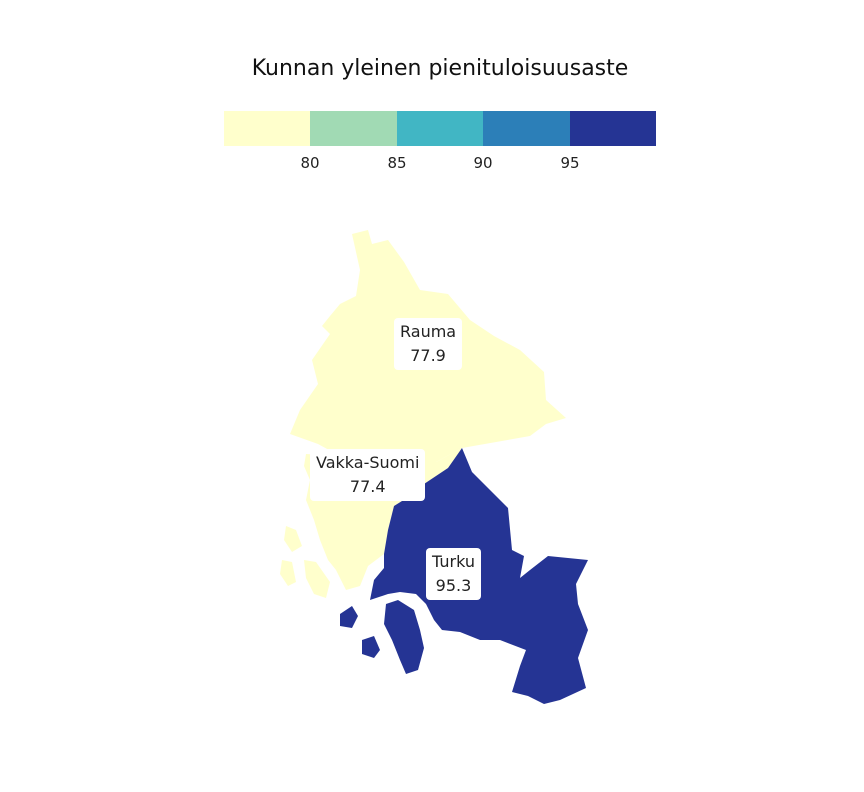 The image size is (864, 792). What do you see at coordinates (453, 561) in the screenshot?
I see `region-name: Turku` at bounding box center [453, 561].